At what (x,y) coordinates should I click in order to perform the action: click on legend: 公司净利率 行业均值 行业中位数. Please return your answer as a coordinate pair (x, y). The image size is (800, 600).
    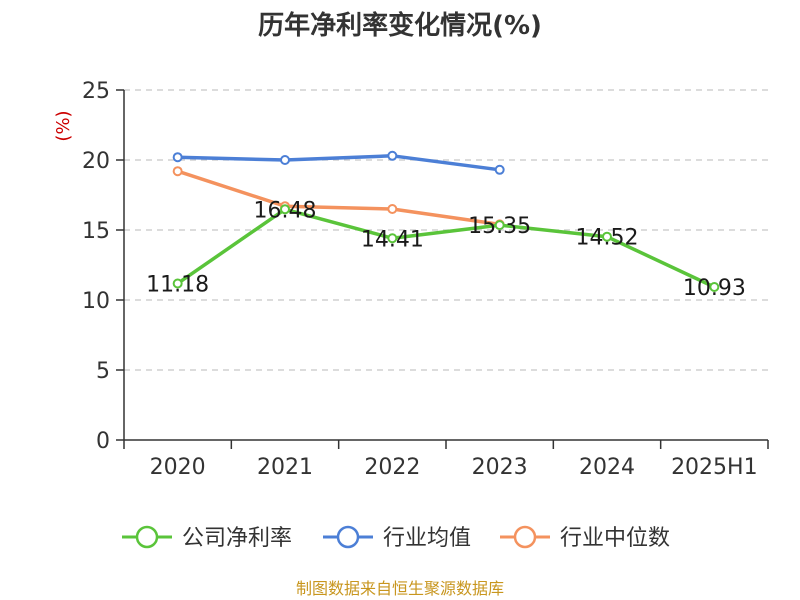
    Looking at the image, I should click on (396, 538).